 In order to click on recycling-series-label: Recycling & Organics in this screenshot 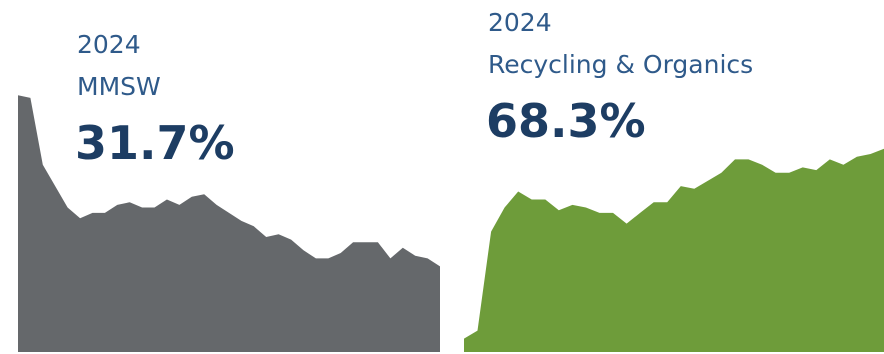, I will do `click(621, 64)`.